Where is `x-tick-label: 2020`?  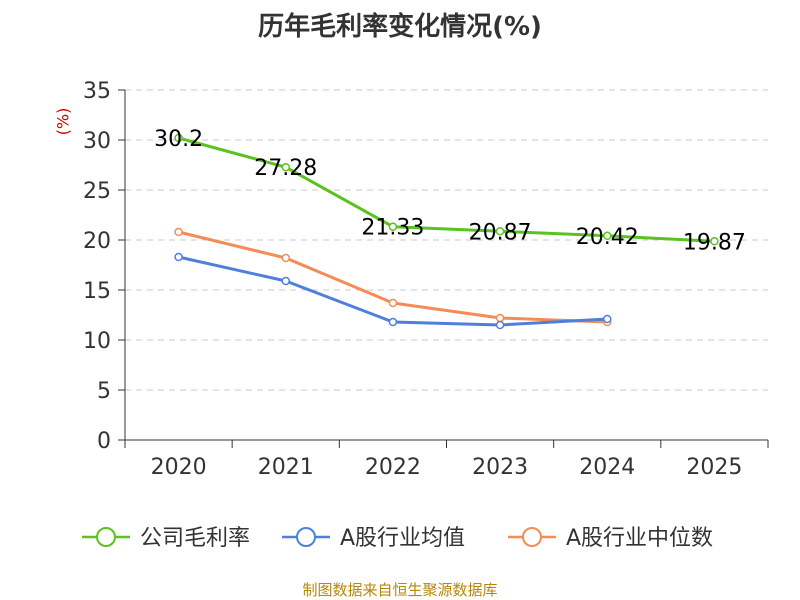 x-tick-label: 2020 is located at coordinates (179, 467).